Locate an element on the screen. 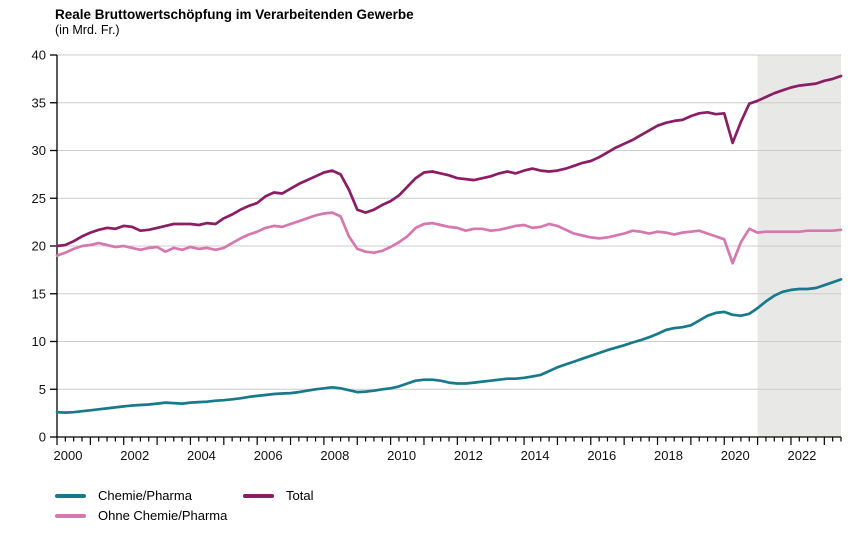 The width and height of the screenshot is (868, 543). y-tick-label: 40 is located at coordinates (39, 55).